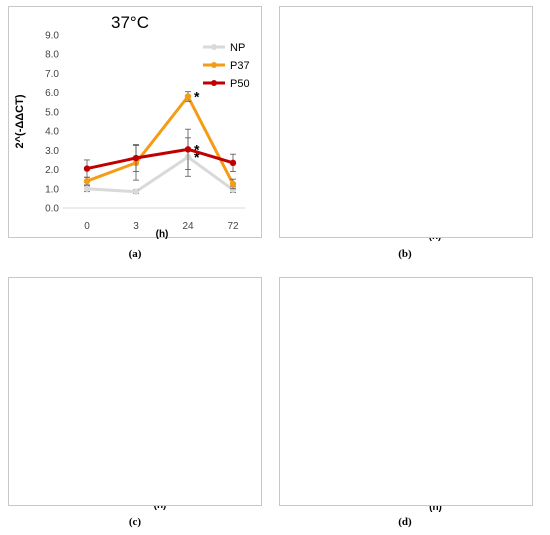  Describe the element at coordinates (52, 132) in the screenshot. I see `chart-a-ytick-label: 4.0` at that location.